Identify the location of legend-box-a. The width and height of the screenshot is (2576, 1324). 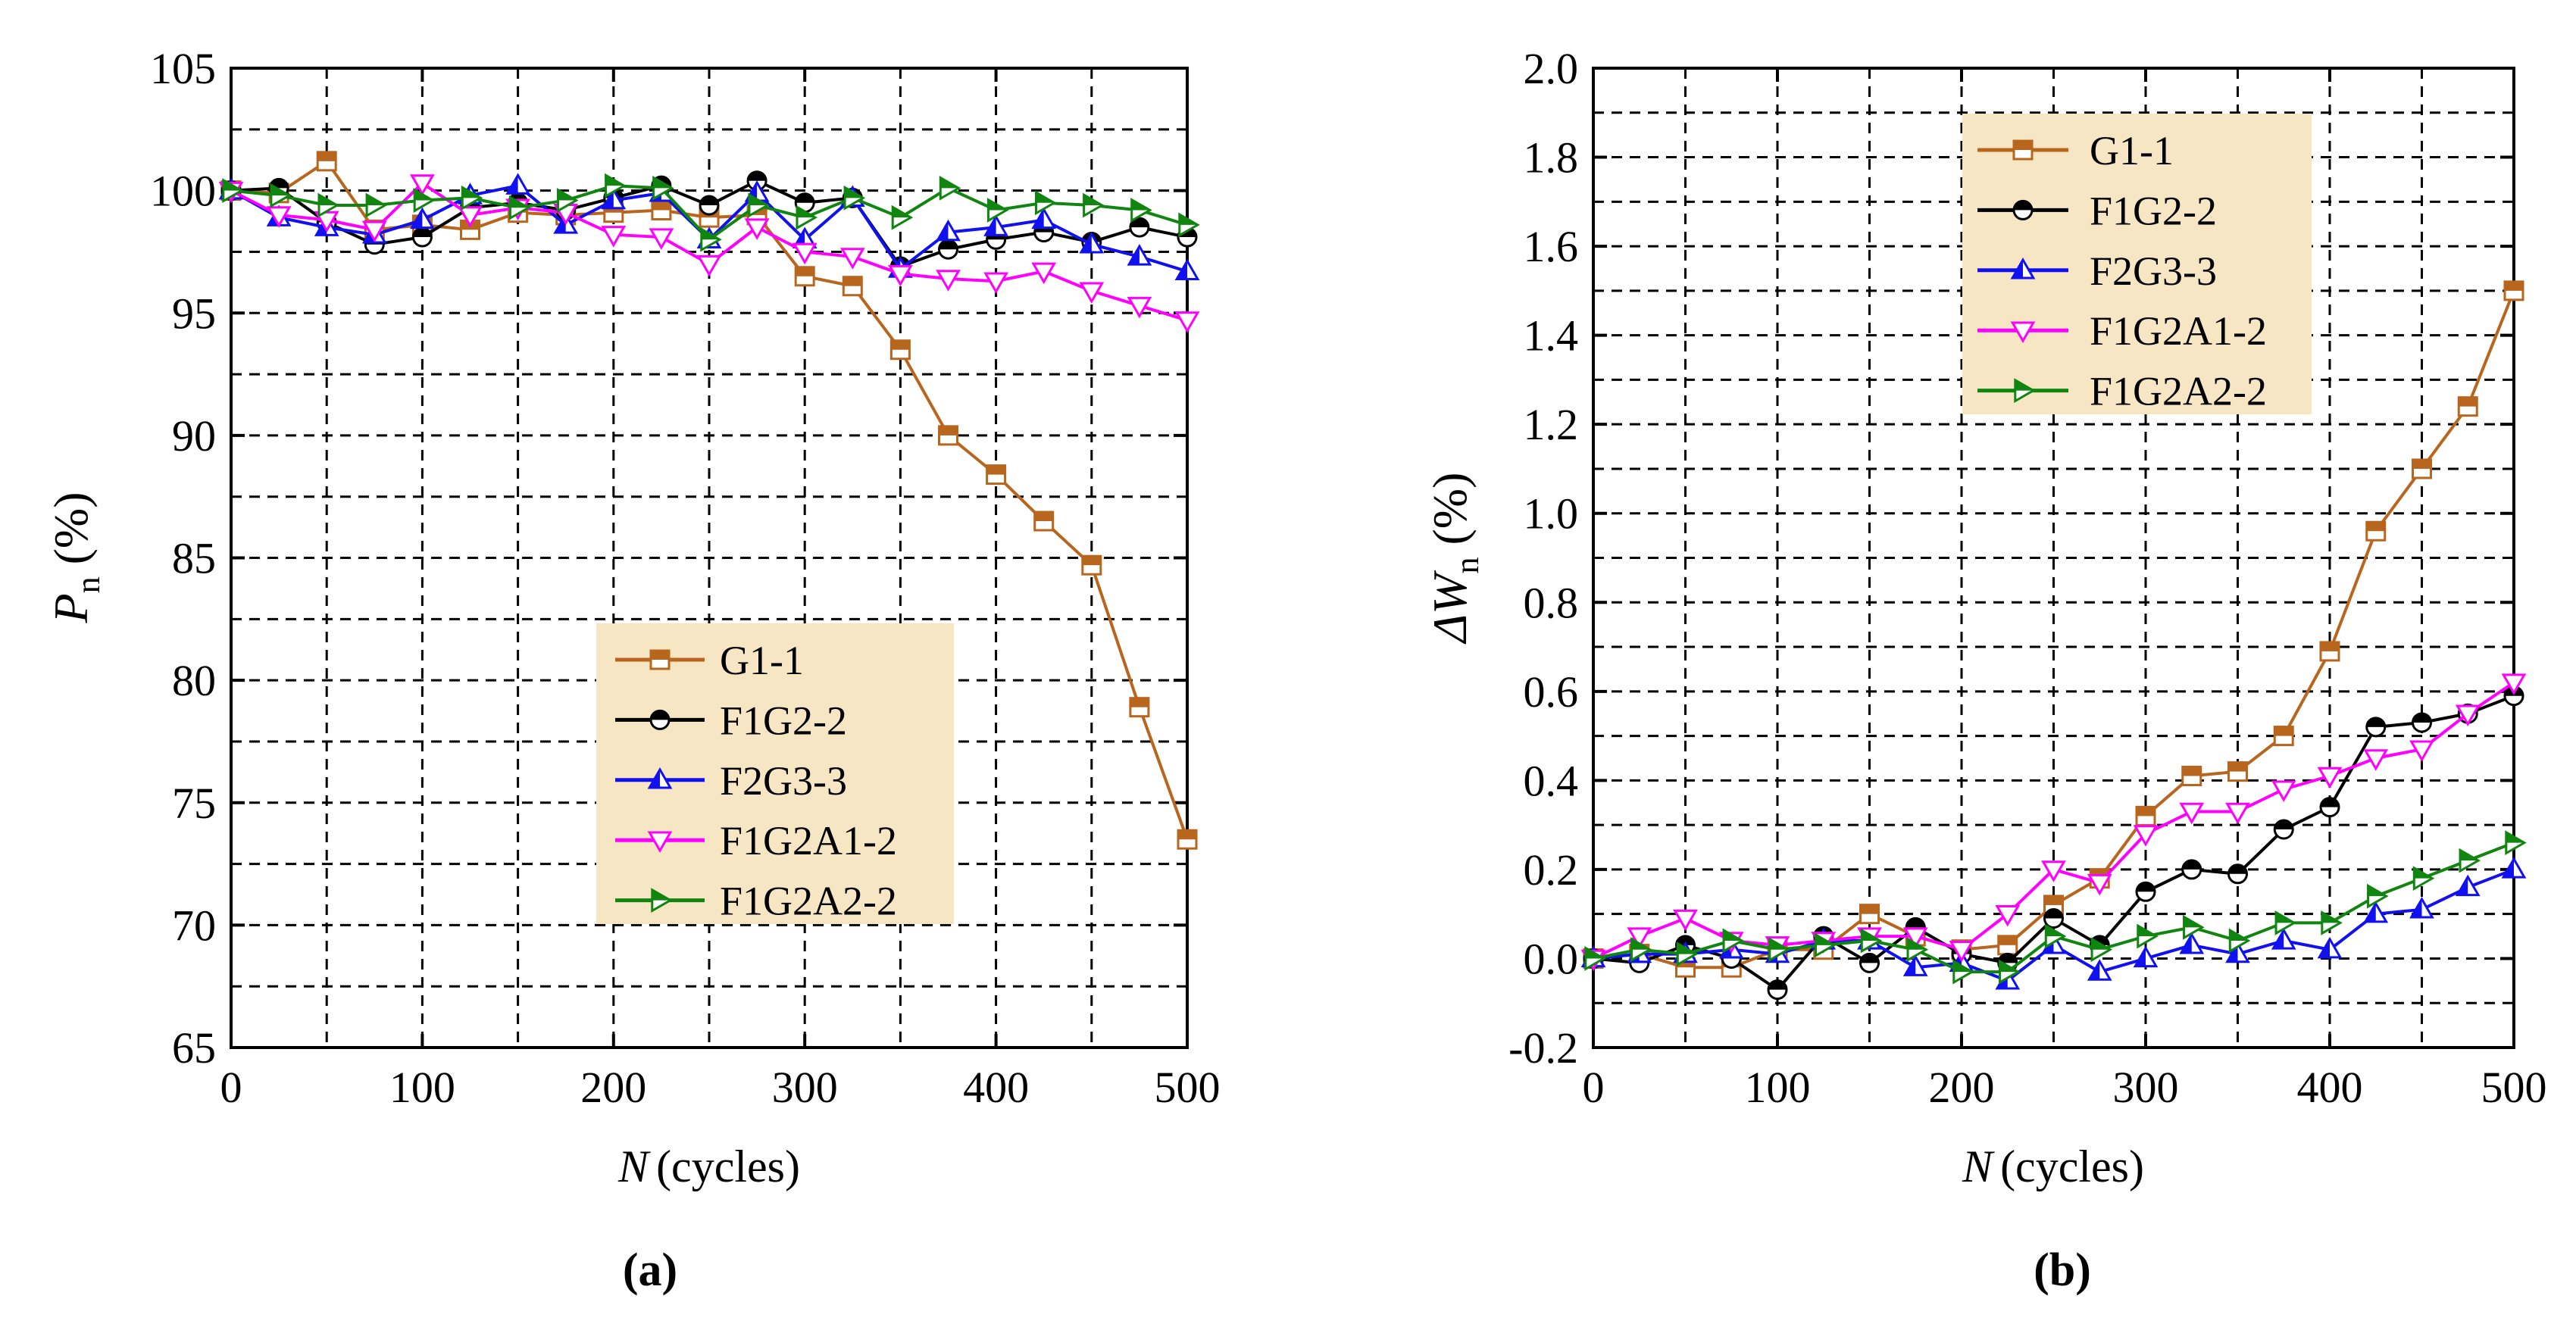
(775, 773).